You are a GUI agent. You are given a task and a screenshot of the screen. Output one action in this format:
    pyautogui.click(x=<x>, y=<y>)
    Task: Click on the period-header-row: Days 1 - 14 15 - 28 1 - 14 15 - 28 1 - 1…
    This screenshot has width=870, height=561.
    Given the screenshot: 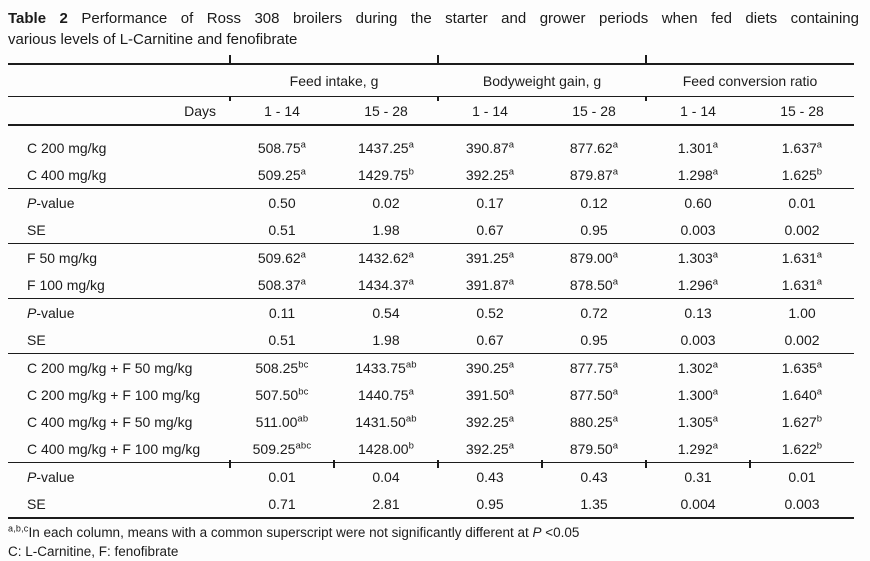 What is the action you would take?
    pyautogui.click(x=431, y=110)
    